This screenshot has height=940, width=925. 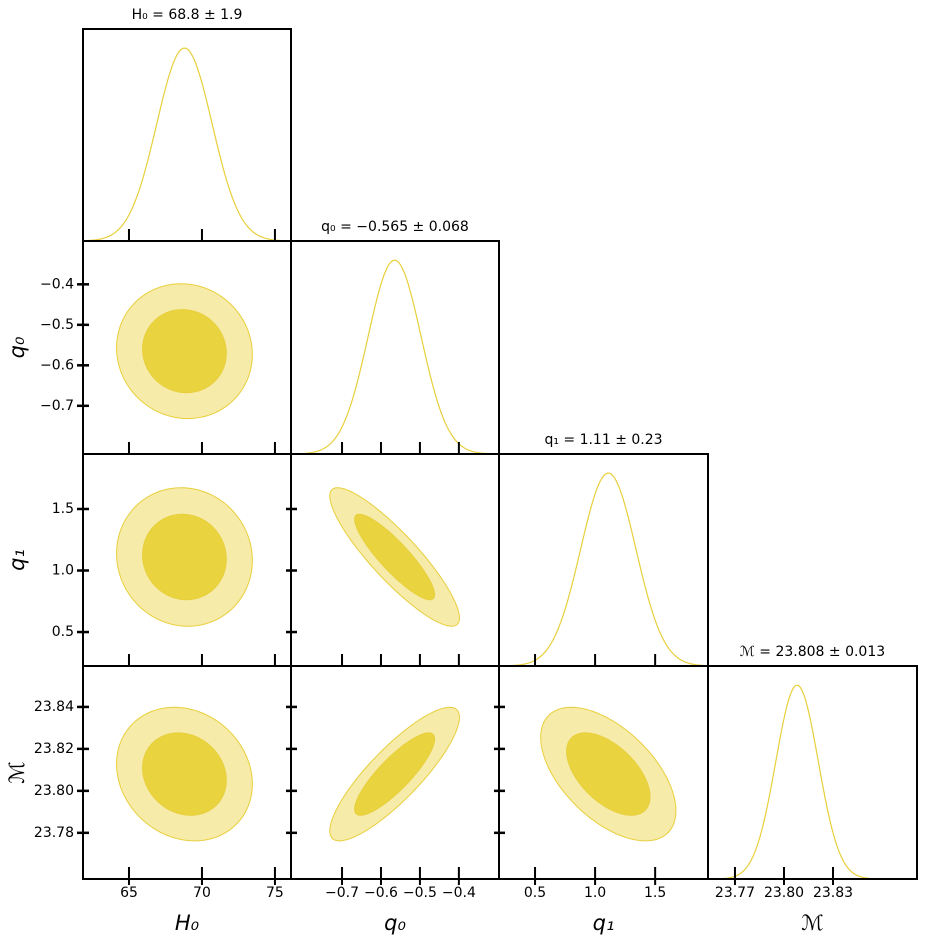 I want to click on x-tick-label: 70, so click(x=202, y=893).